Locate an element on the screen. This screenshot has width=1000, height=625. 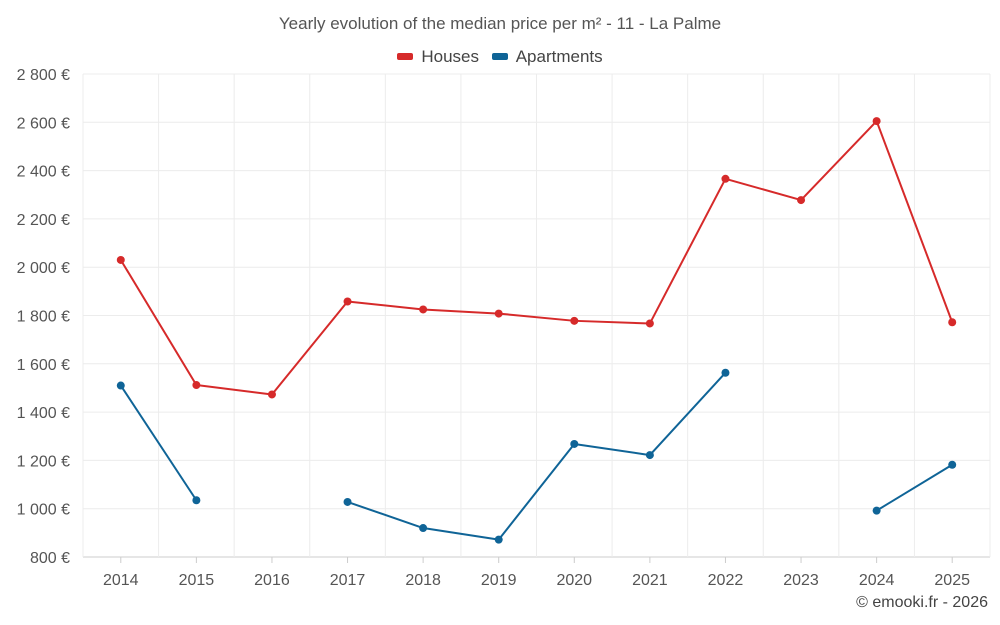
y-tick-label: 800 € is located at coordinates (50, 558).